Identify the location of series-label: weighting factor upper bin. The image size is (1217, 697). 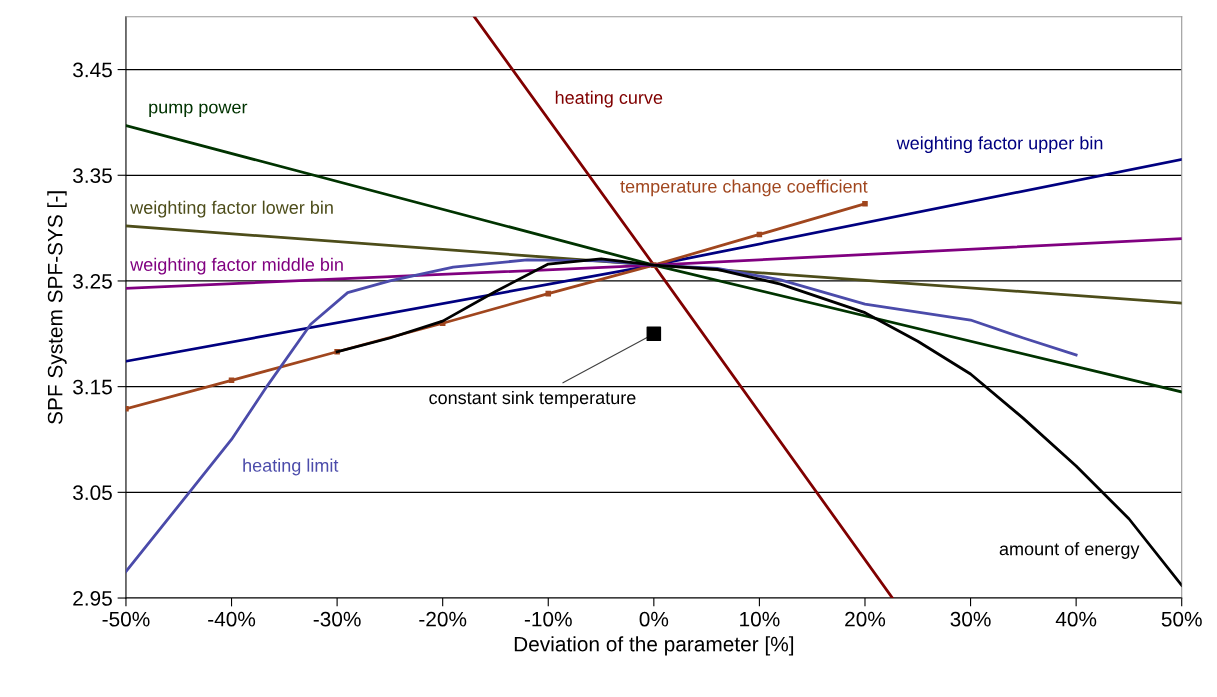
(999, 145).